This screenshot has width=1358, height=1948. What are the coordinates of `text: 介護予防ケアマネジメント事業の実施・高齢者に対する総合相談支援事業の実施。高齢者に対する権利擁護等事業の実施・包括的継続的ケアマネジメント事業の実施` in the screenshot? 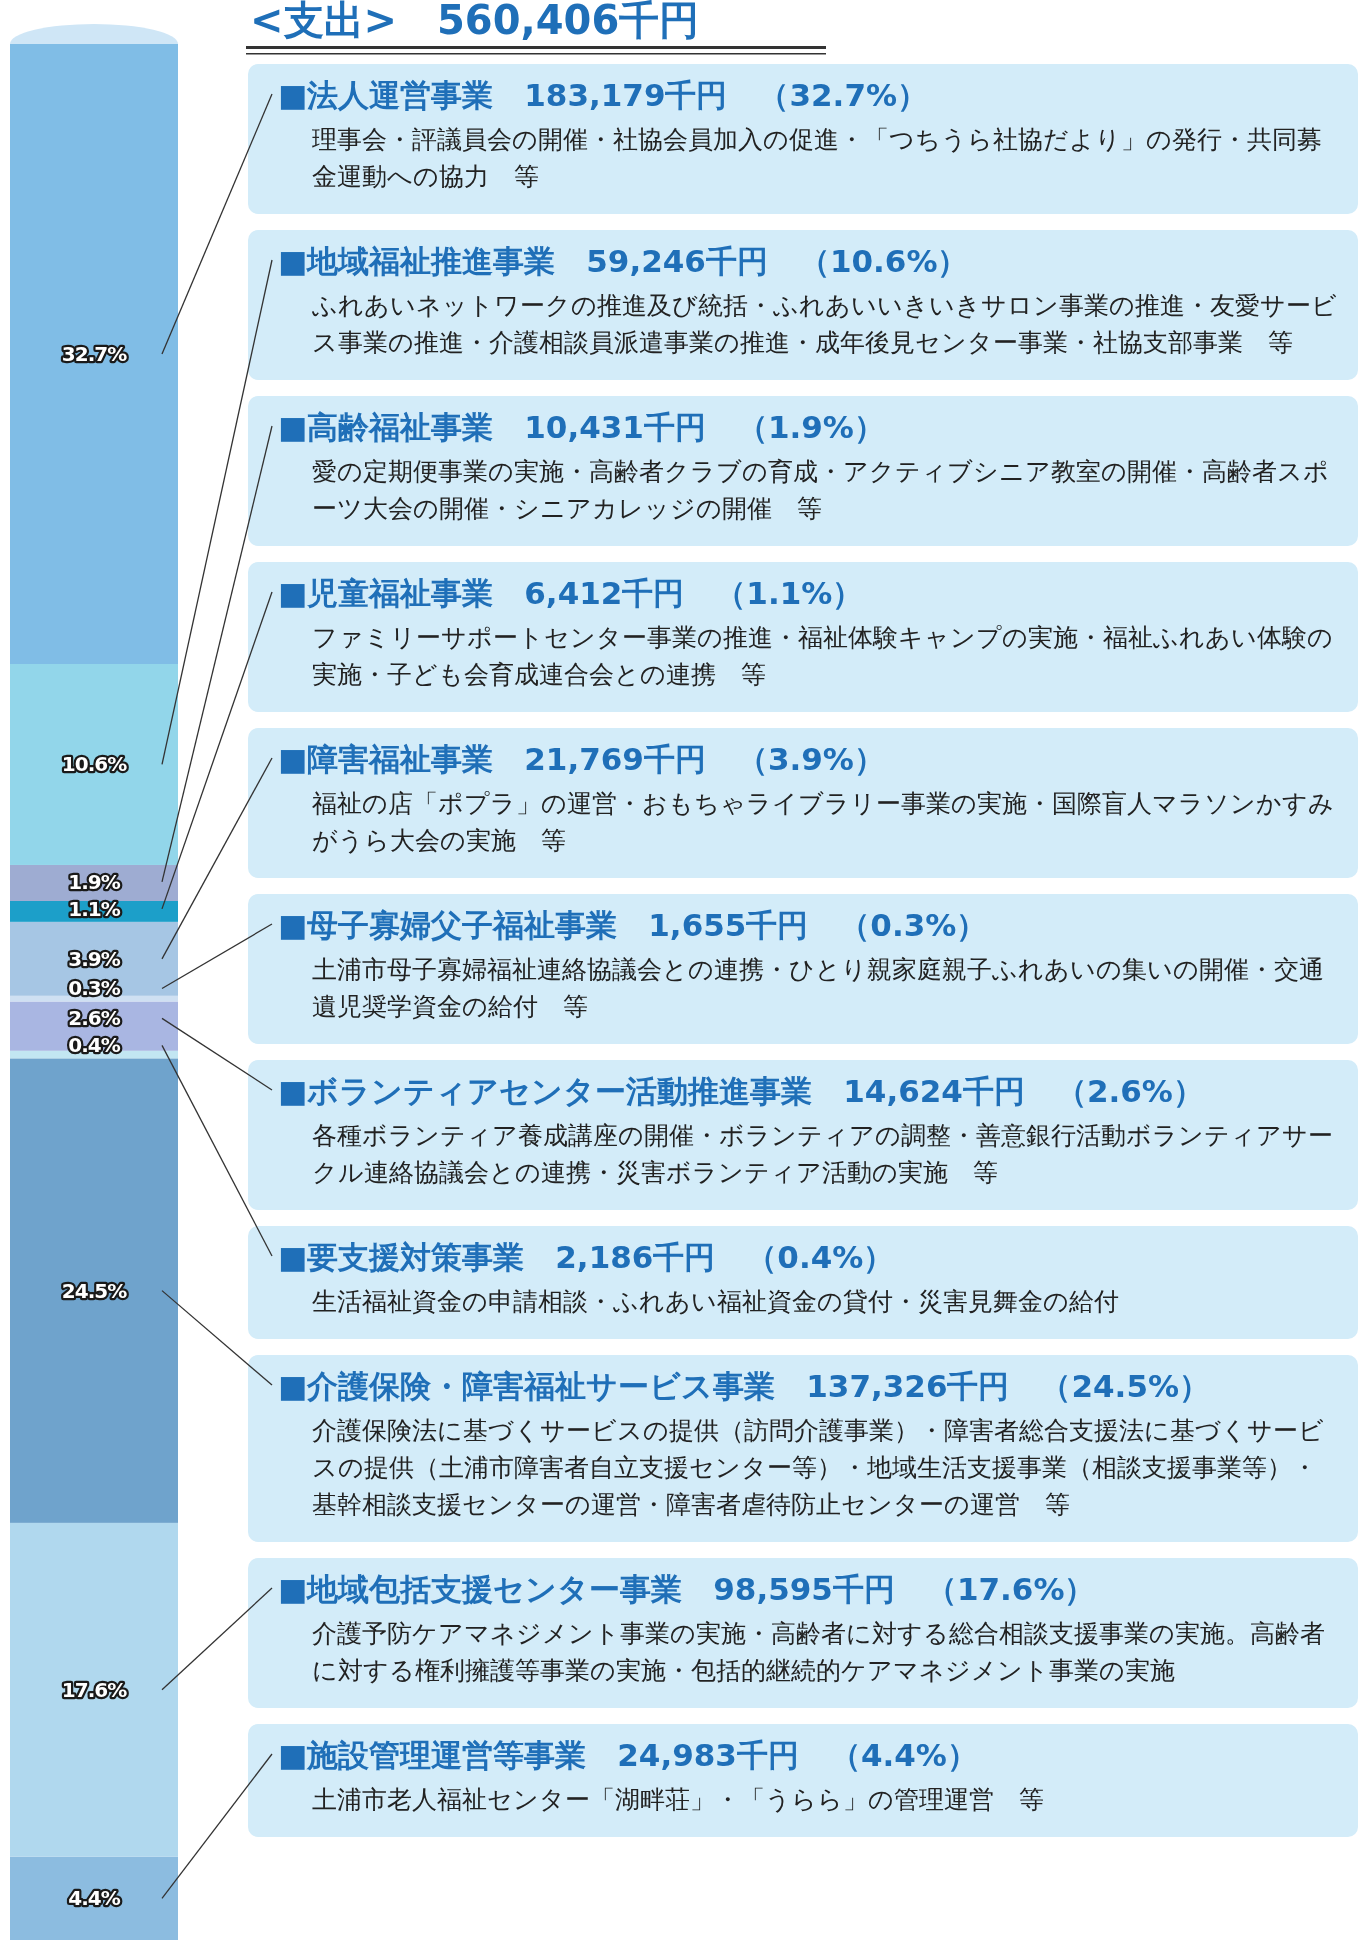 It's located at (818, 1652).